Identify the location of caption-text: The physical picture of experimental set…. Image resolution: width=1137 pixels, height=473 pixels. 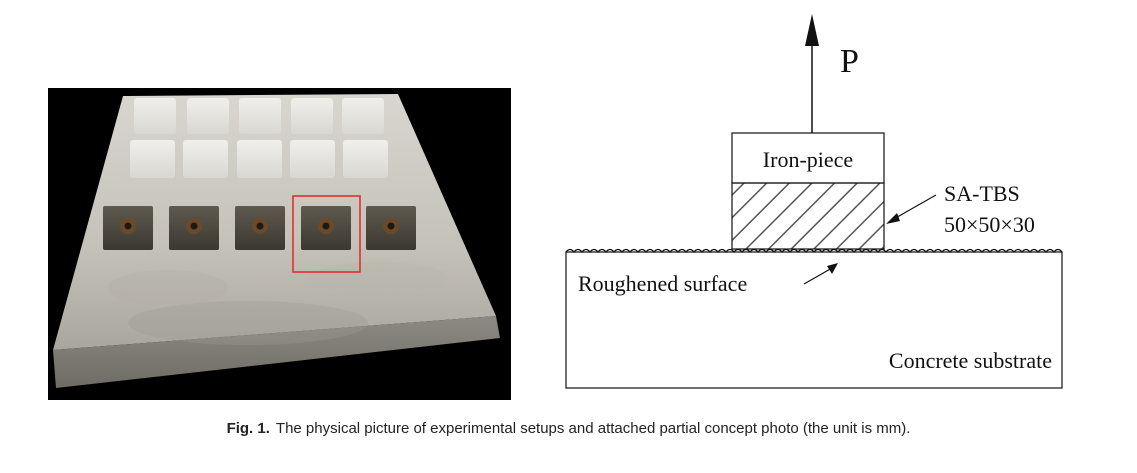
(593, 428).